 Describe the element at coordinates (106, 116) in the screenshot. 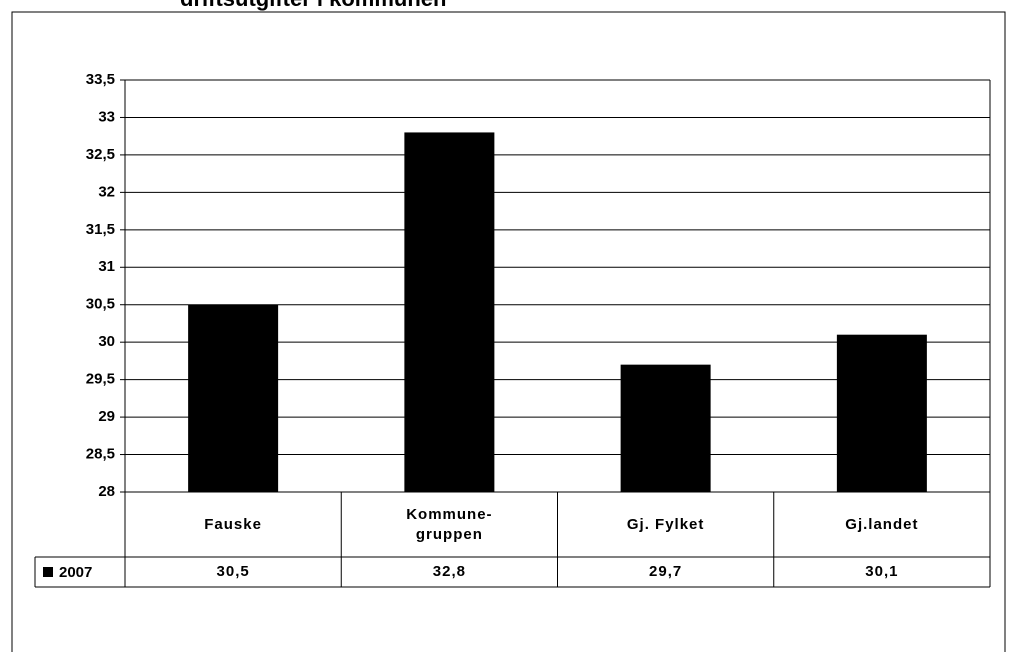

I see `y-tick-label: 33` at that location.